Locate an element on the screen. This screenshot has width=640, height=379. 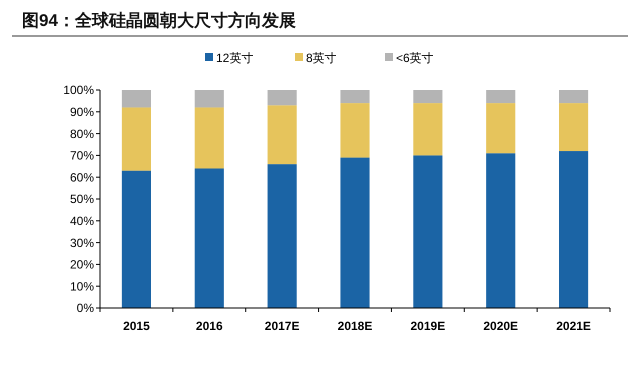
x-tick-label: 2020E is located at coordinates (500, 326).